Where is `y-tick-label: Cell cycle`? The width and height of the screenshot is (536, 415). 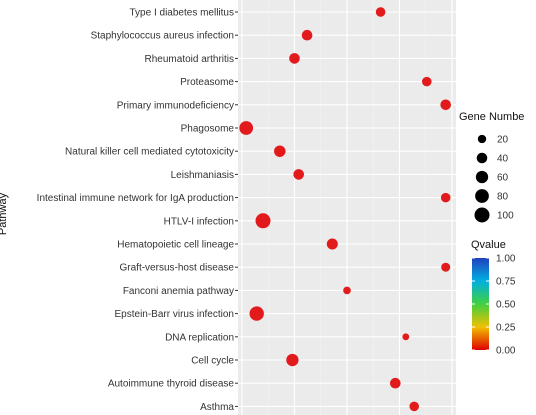
y-tick-label: Cell cycle is located at coordinates (212, 361).